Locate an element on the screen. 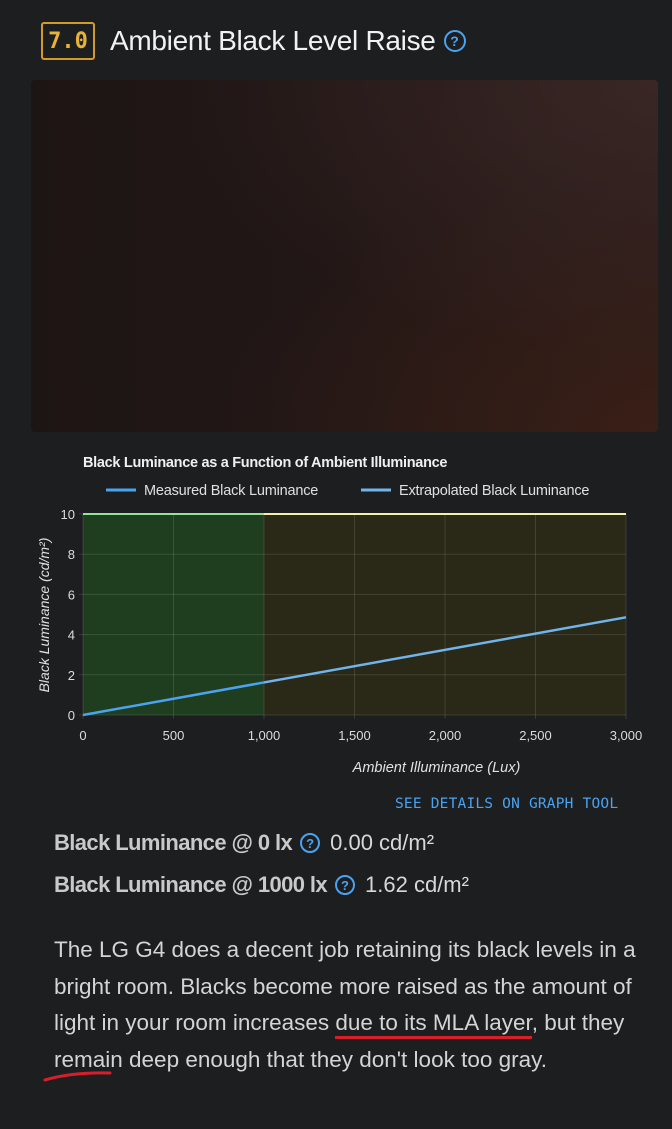  stat-label: Black Luminance @ 0 lx is located at coordinates (173, 842).